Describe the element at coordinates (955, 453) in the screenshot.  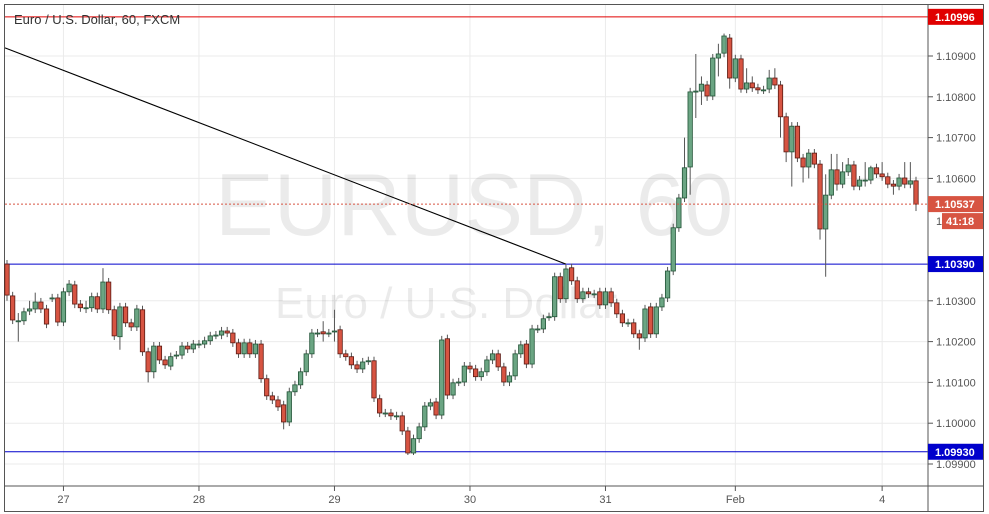
I see `price-level-label: 1.09930` at that location.